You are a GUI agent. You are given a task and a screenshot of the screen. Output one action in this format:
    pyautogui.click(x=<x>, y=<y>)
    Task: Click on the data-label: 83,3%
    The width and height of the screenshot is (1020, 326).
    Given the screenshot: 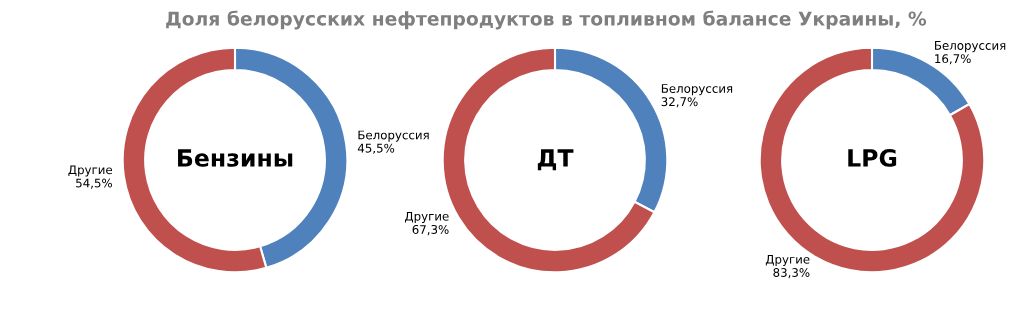 What is the action you would take?
    pyautogui.click(x=791, y=273)
    